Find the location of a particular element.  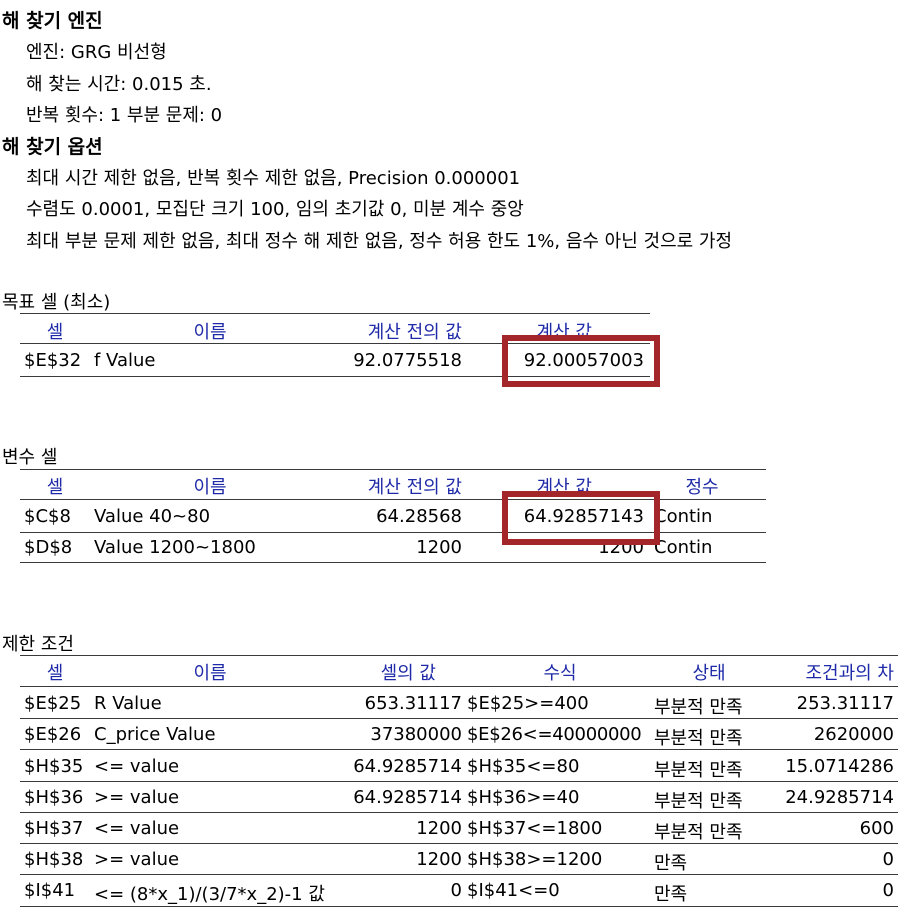

objective-final-value: 92.00057003 is located at coordinates (583, 360).